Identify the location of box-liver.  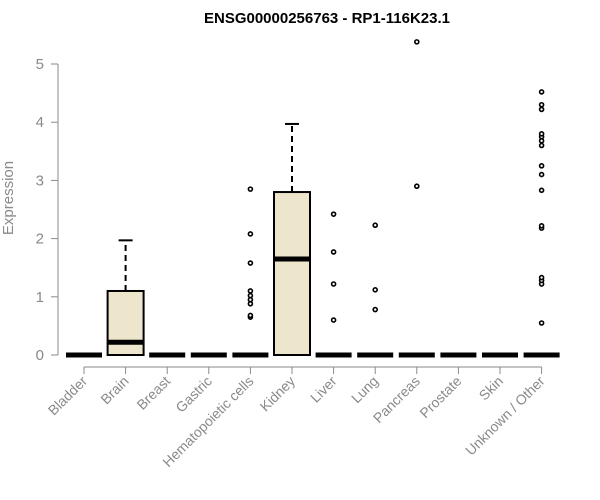
(333, 284).